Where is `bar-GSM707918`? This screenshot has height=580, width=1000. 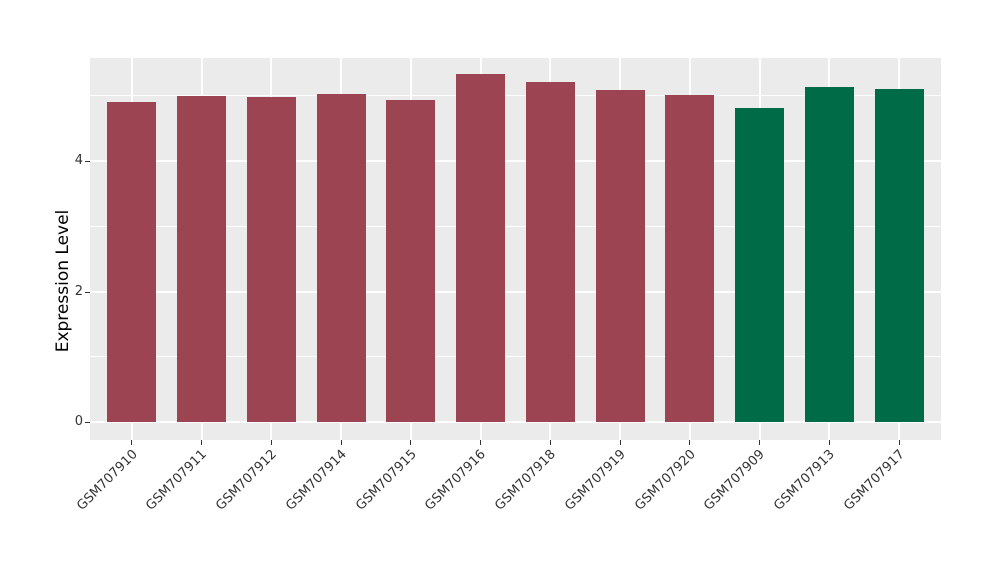
bar-GSM707918 is located at coordinates (550, 252).